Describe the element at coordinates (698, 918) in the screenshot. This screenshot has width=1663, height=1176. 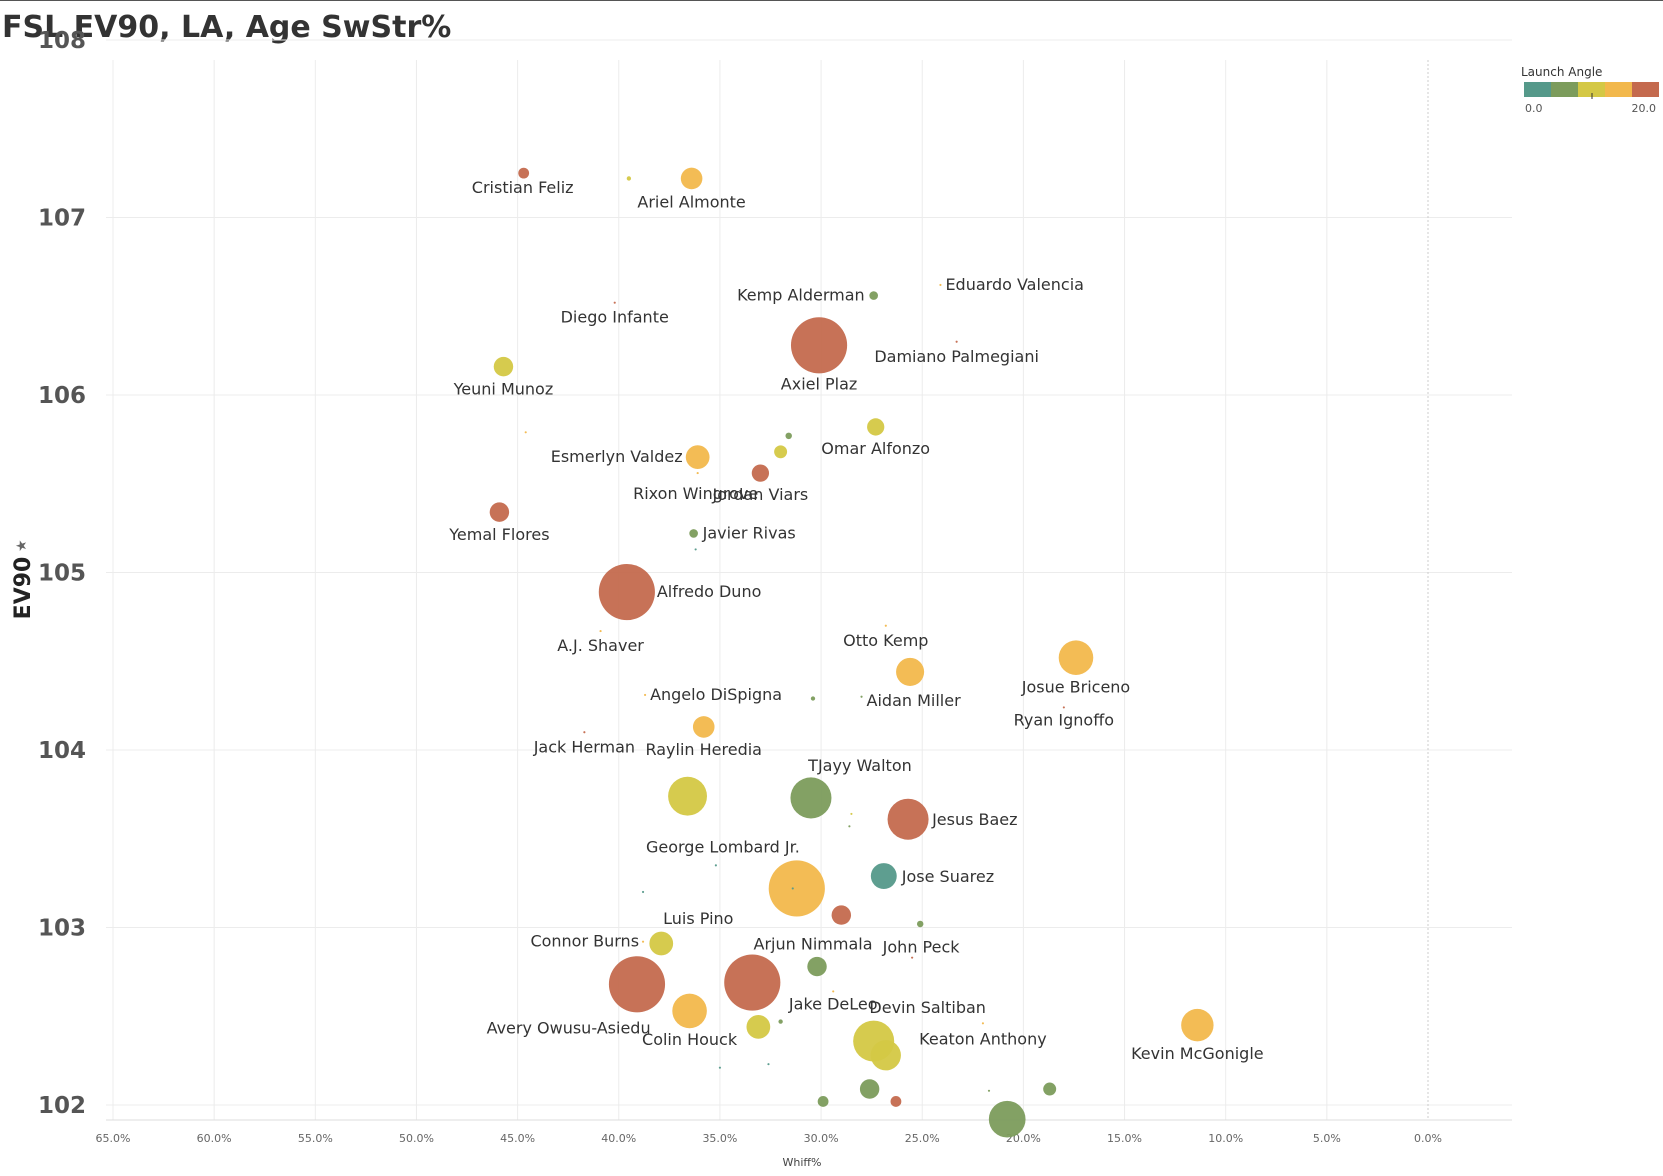
I see `point-label: Luis Pino` at that location.